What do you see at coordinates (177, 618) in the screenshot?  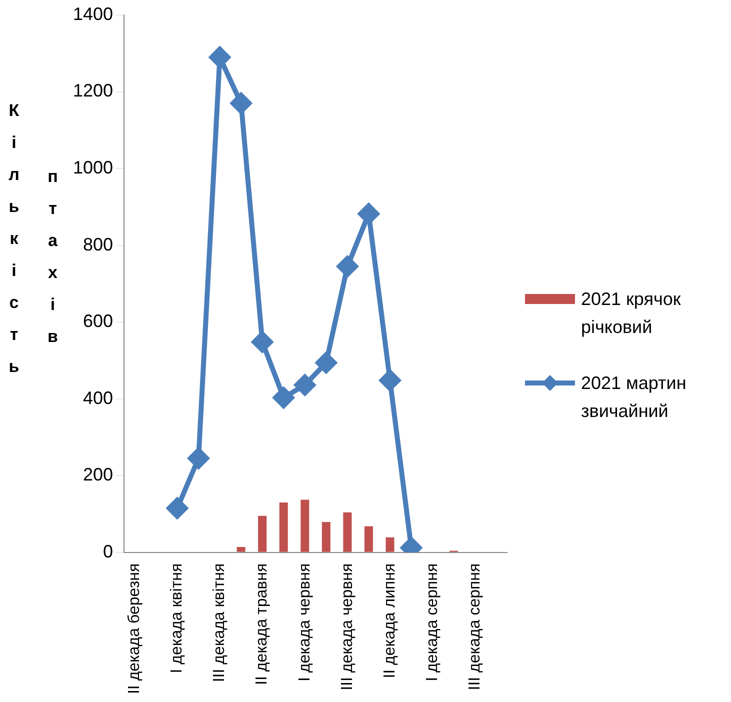 I see `x-tick-label: I декада квітня` at bounding box center [177, 618].